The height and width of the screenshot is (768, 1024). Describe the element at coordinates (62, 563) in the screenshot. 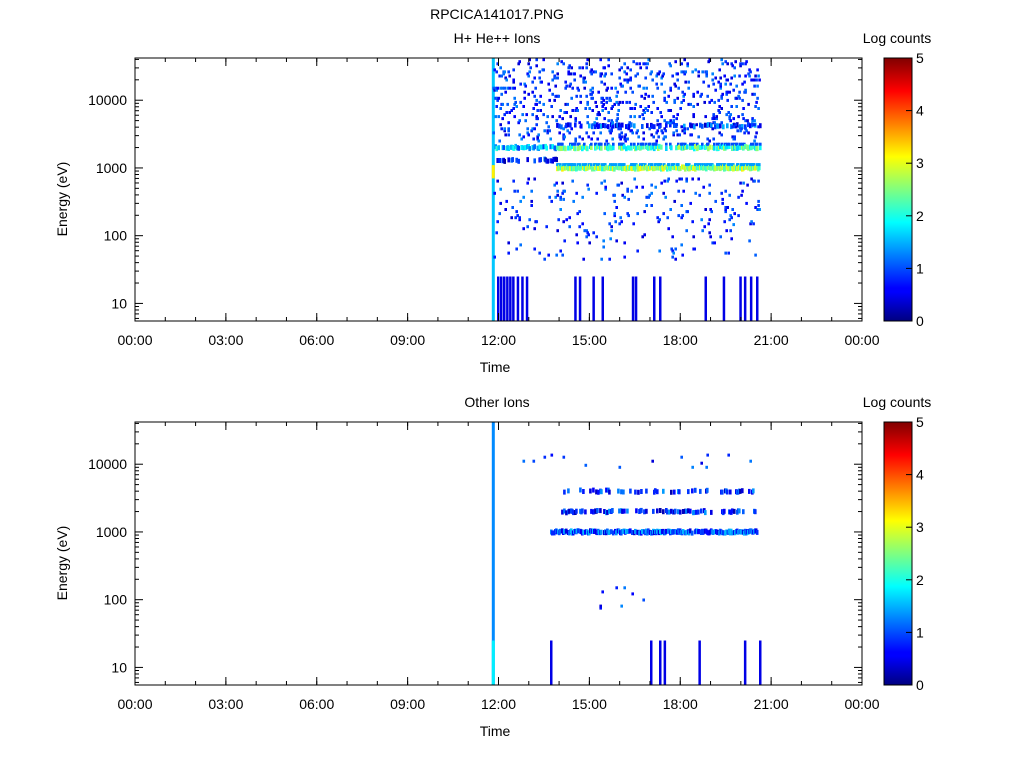

I see `y-axis-title: Energy (eV)` at that location.